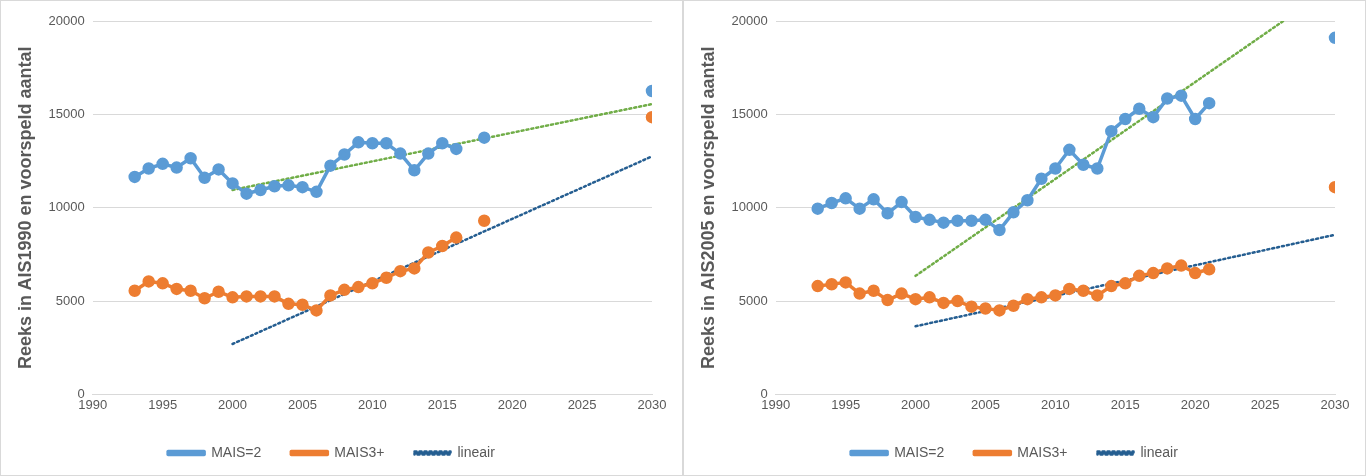  Describe the element at coordinates (66, 20) in the screenshot. I see `y-tick-label: 20000` at that location.